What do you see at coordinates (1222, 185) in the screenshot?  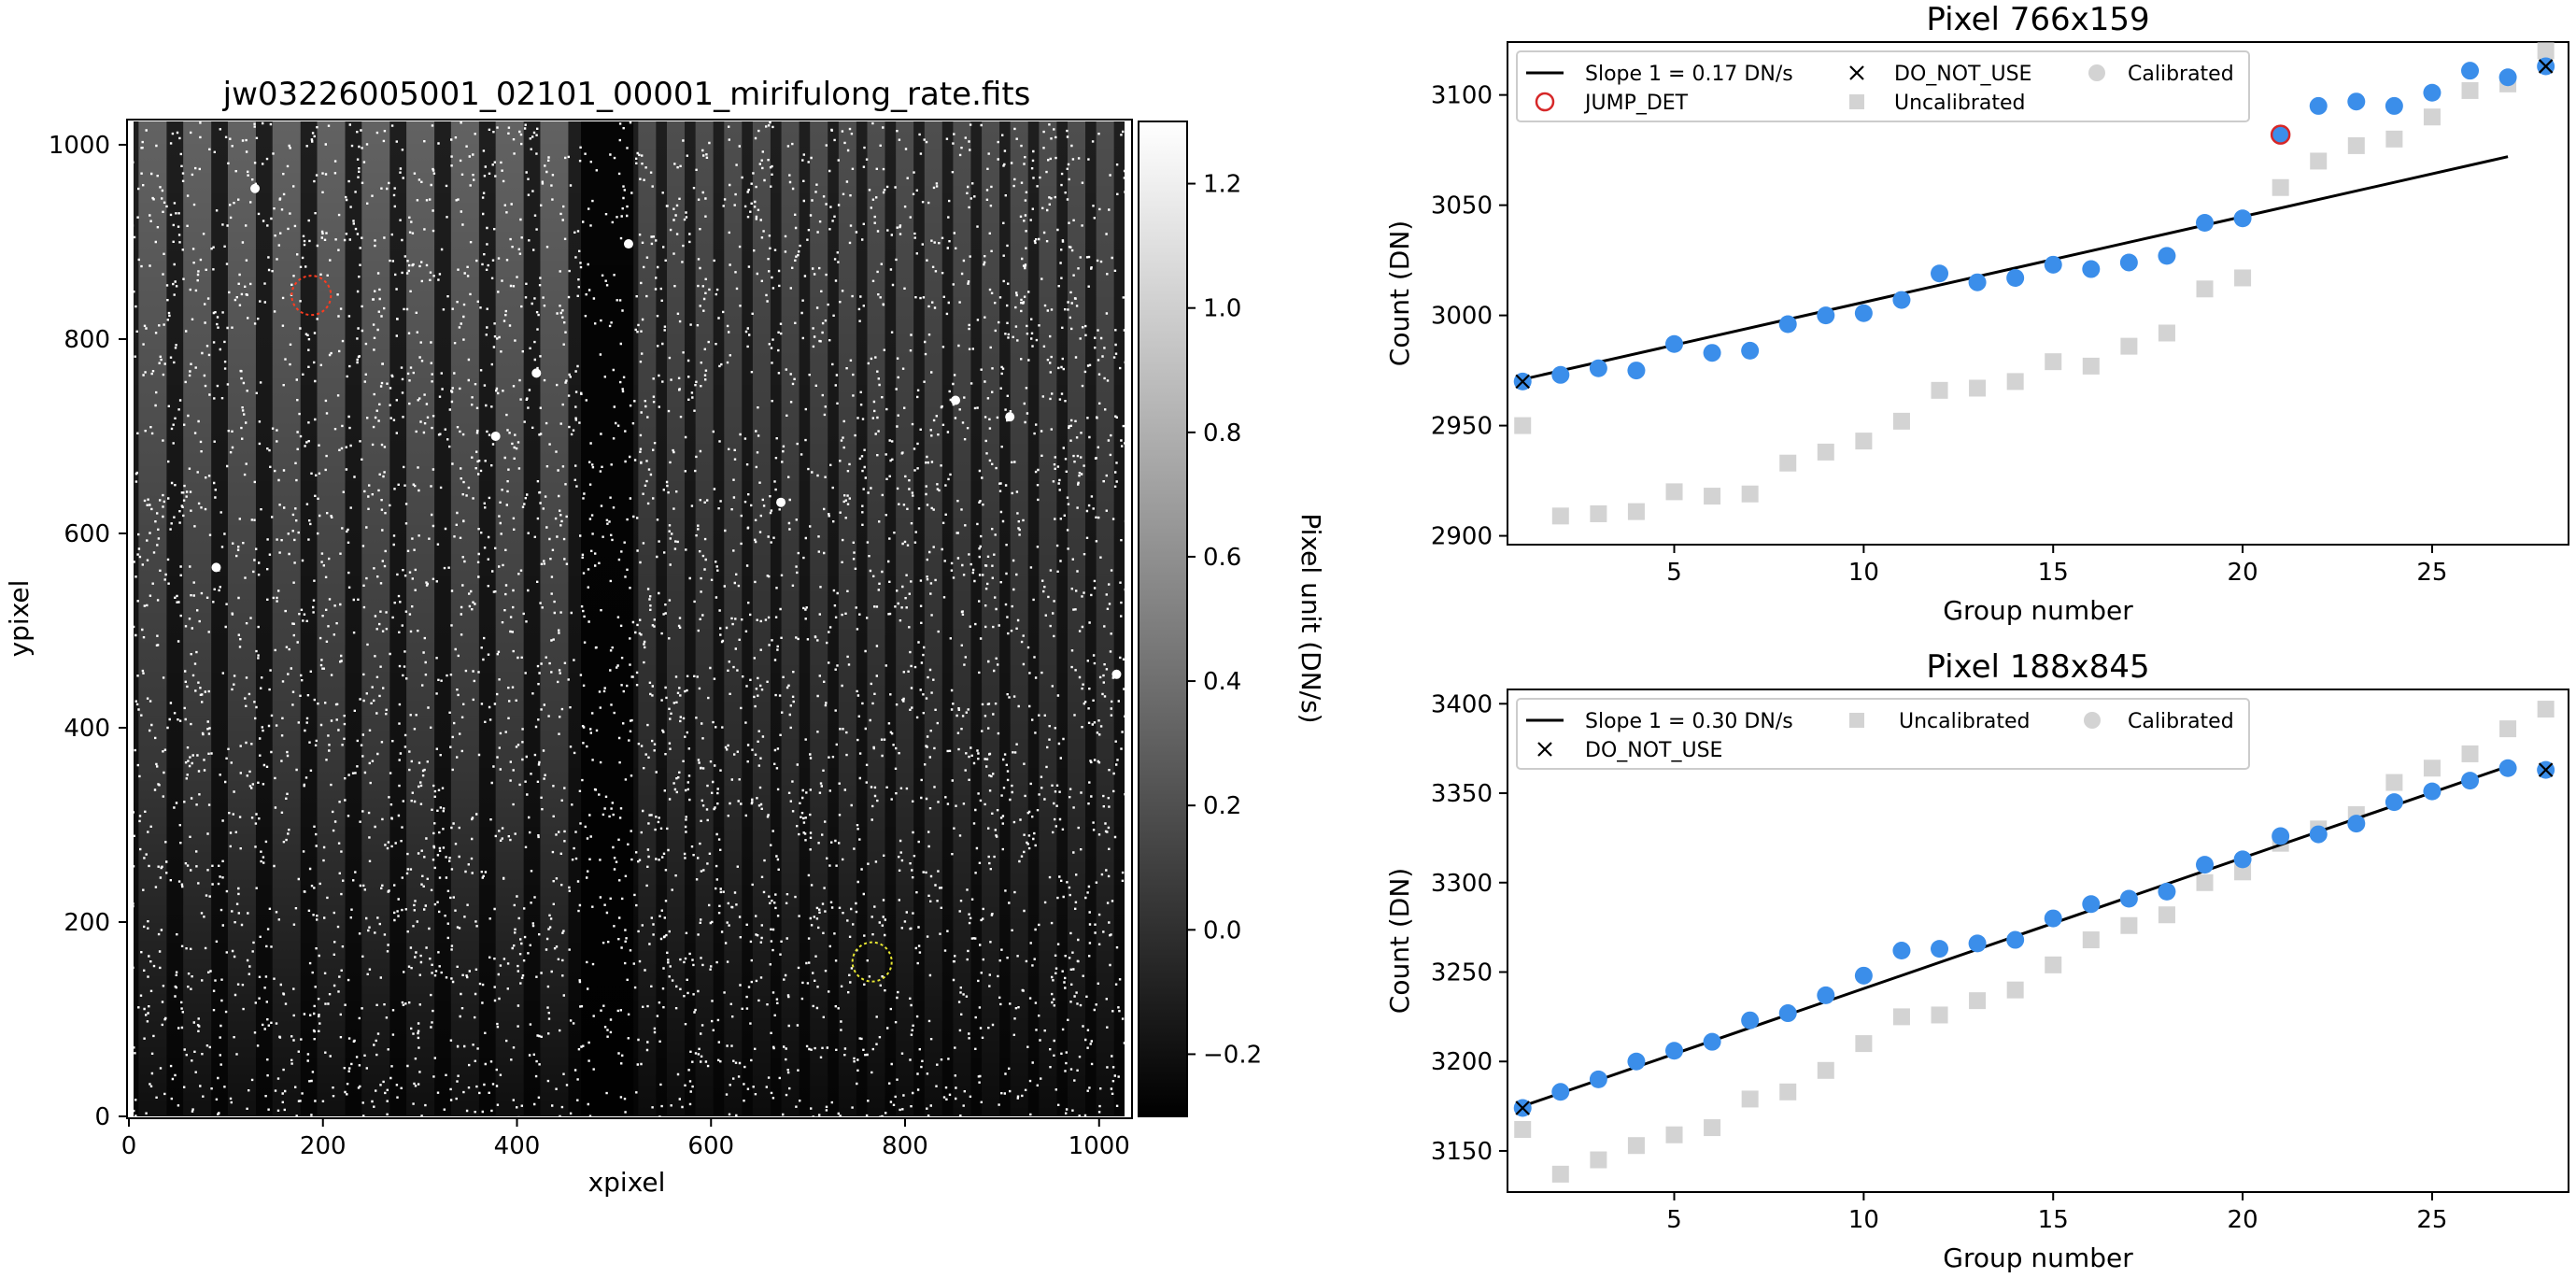 I see `colorbar-tick-7: 1.2` at bounding box center [1222, 185].